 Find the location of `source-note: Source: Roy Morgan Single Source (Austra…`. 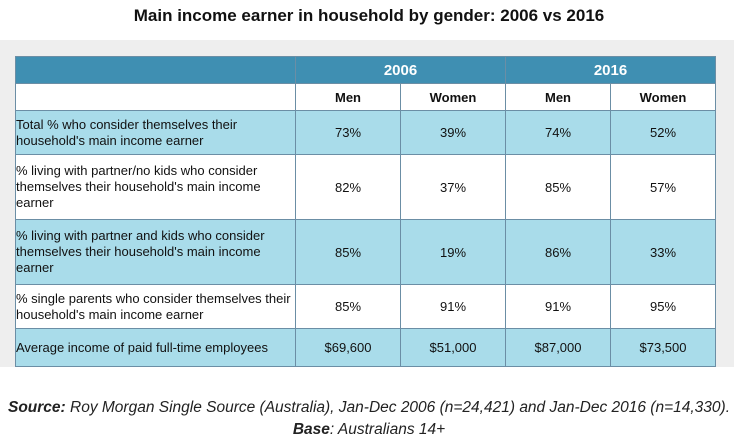

source-note: Source: Roy Morgan Single Source (Austra… is located at coordinates (369, 419).